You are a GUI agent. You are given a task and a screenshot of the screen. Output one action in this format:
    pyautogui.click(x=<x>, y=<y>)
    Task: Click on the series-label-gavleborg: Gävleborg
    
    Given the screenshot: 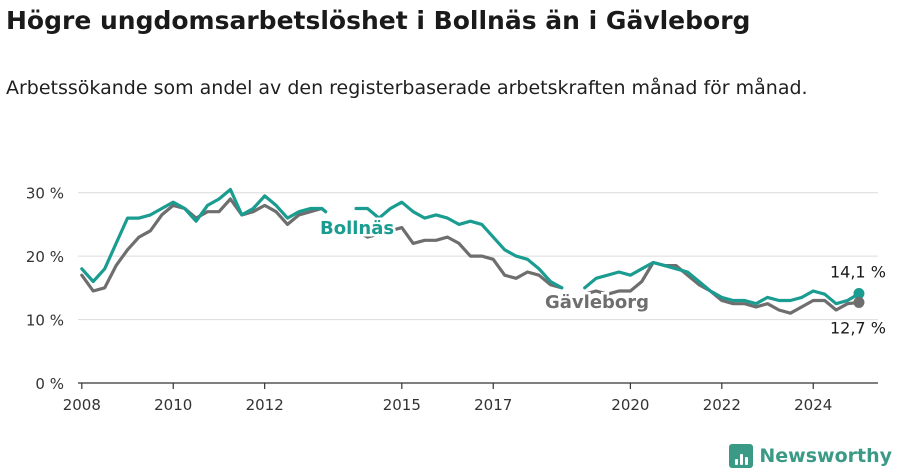 What is the action you would take?
    pyautogui.click(x=597, y=302)
    